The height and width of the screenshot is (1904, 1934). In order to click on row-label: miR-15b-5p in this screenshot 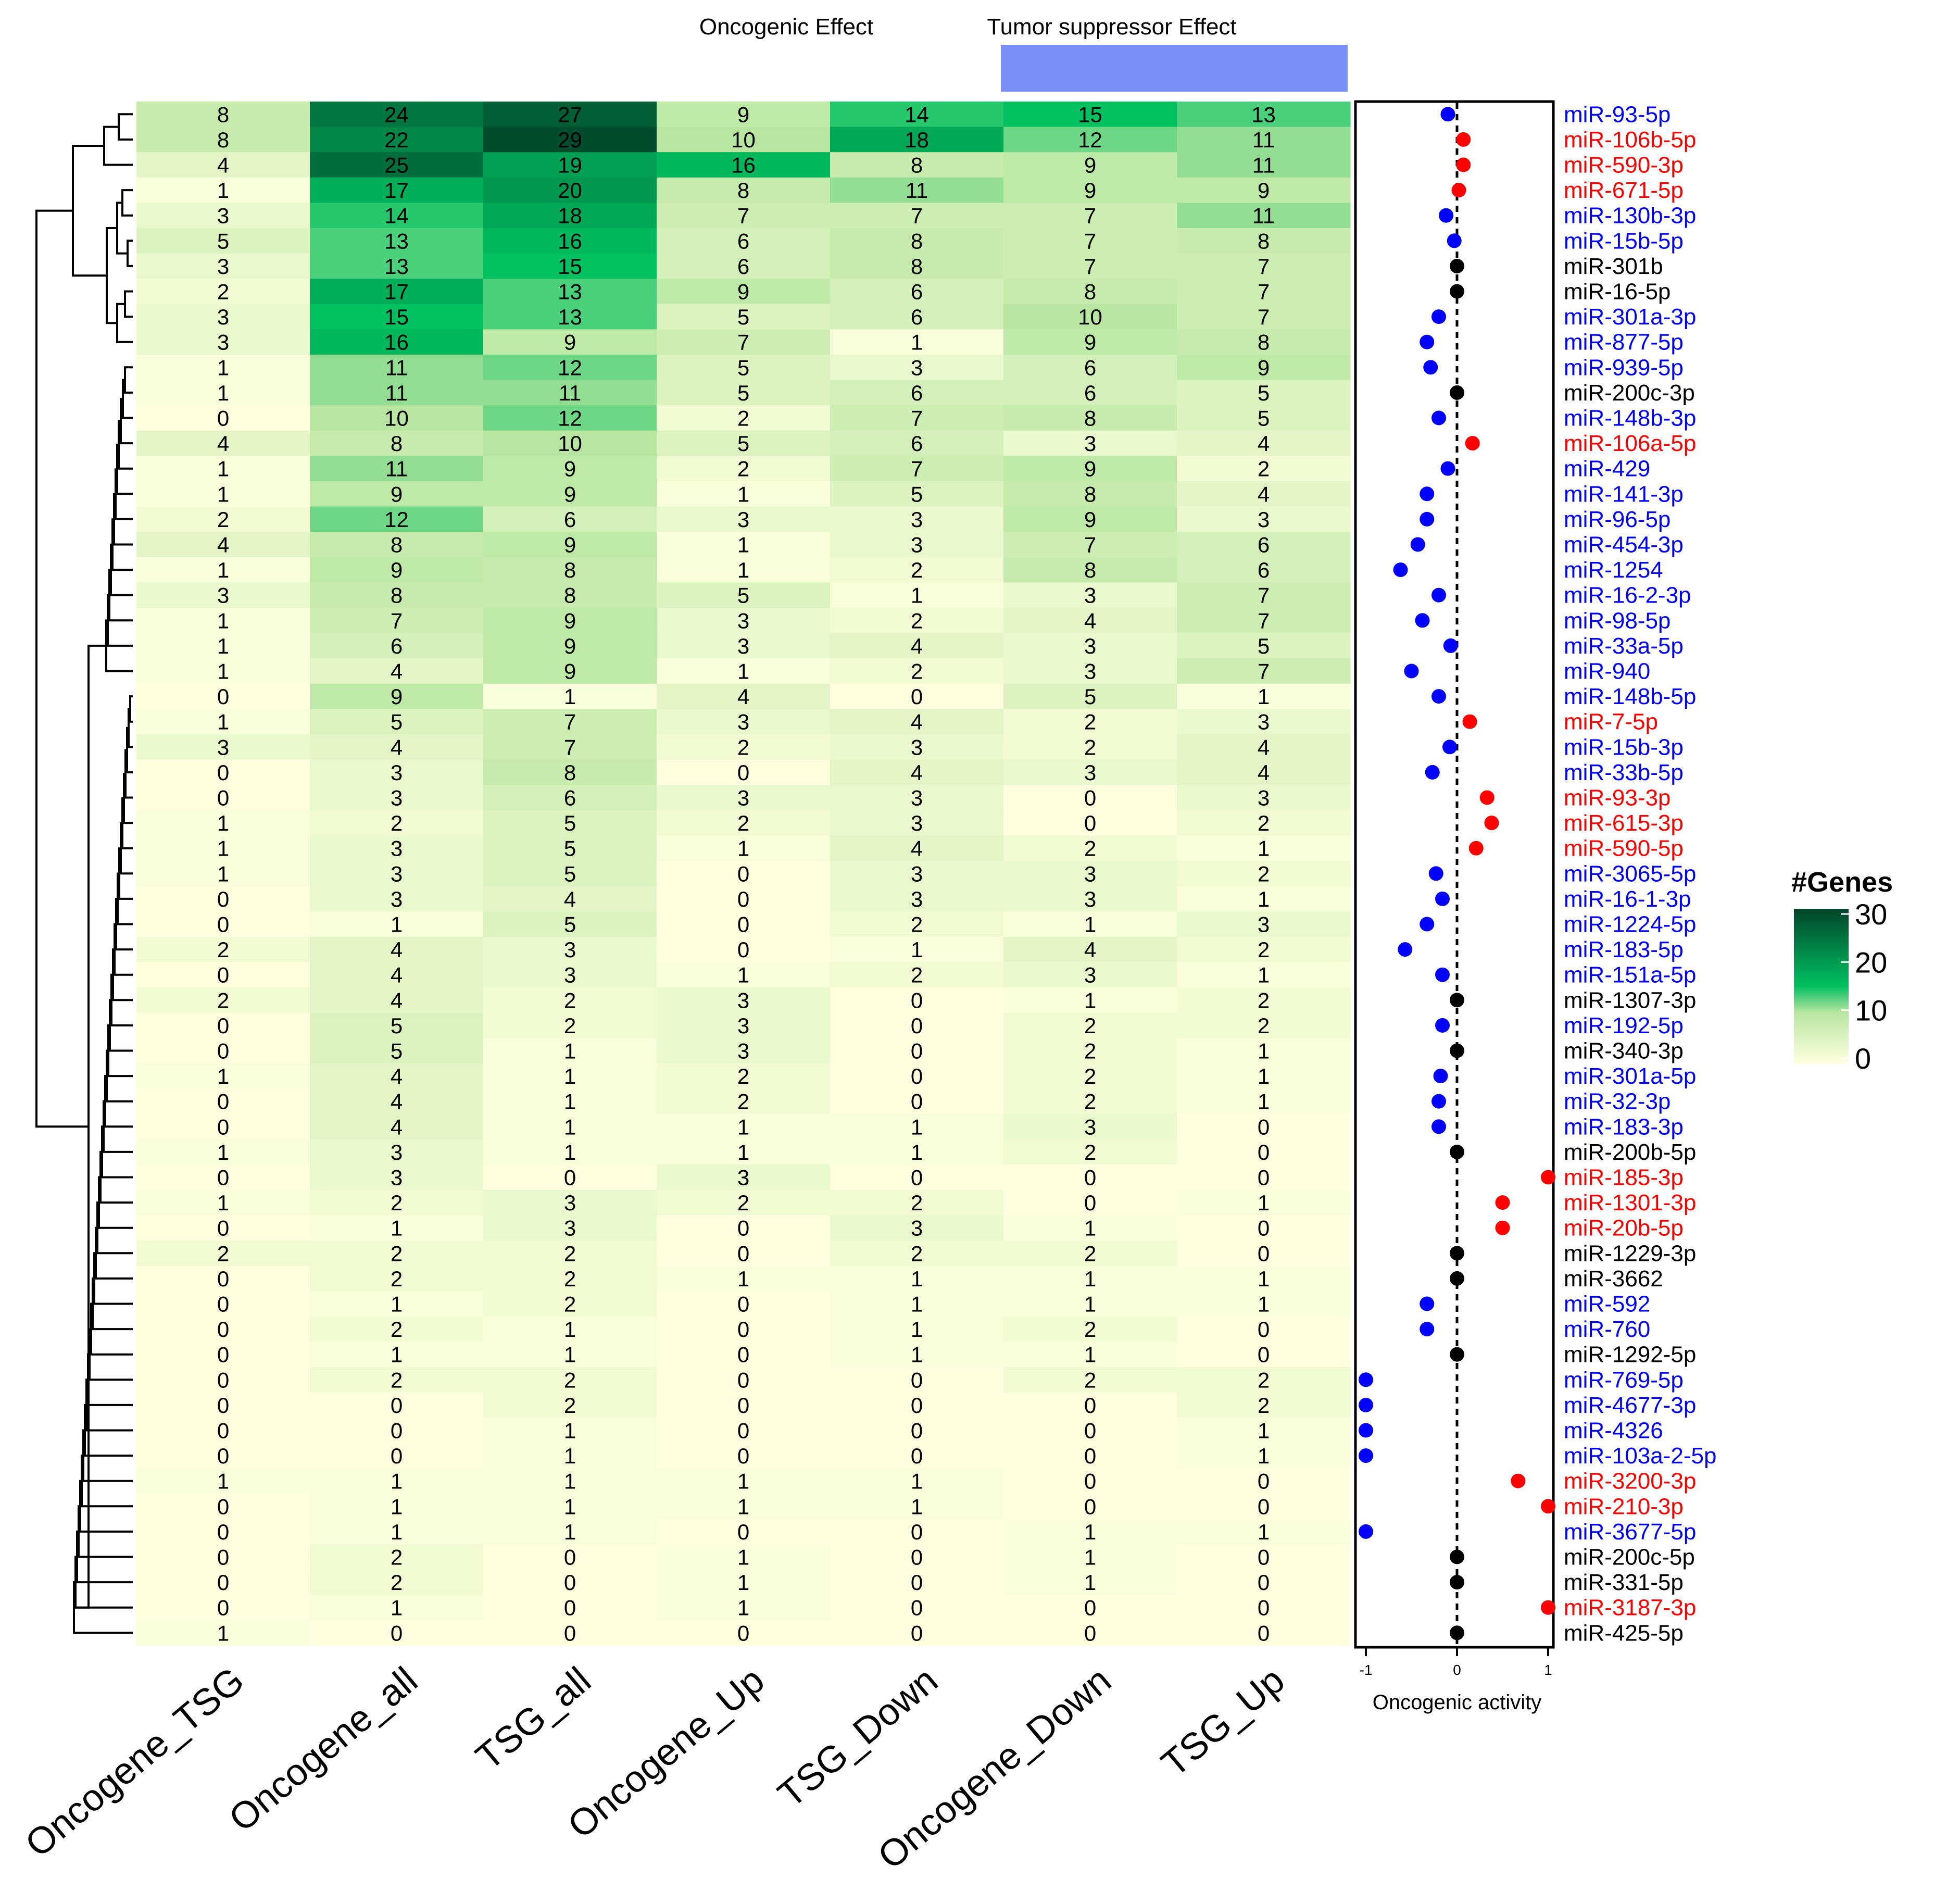, I will do `click(1624, 241)`.